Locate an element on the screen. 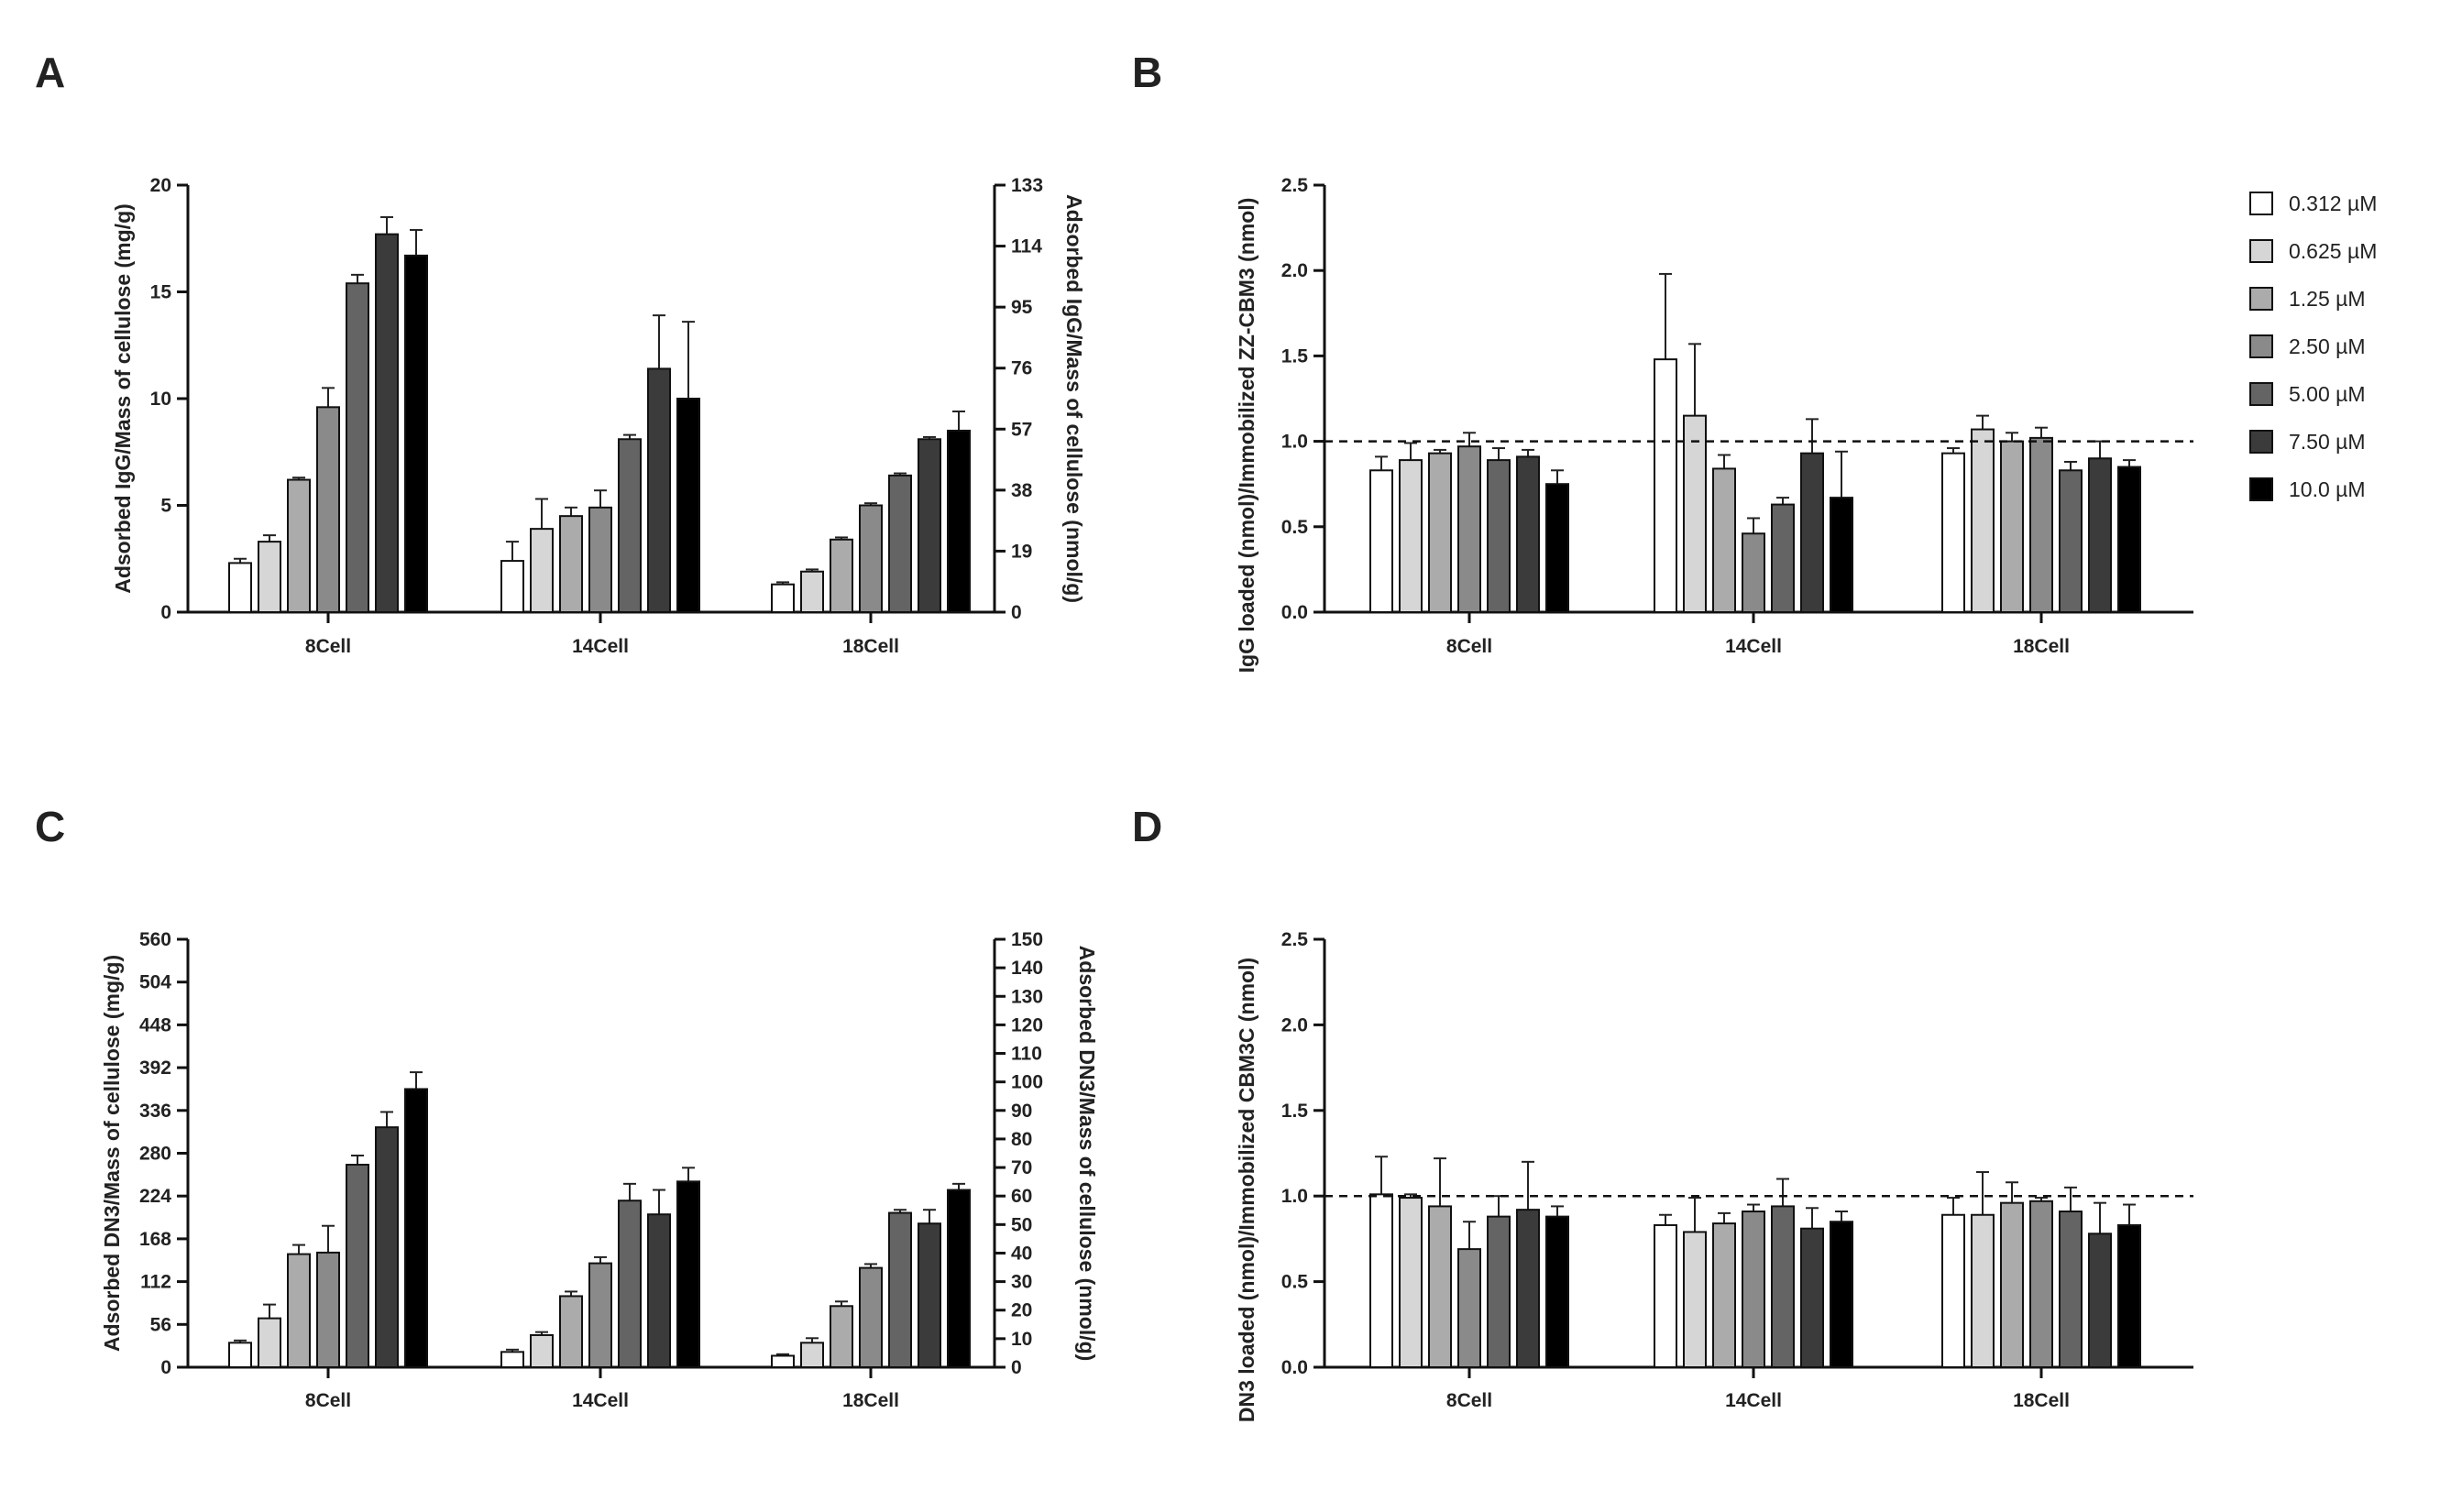  y-tick-label: 56 is located at coordinates (160, 1324).